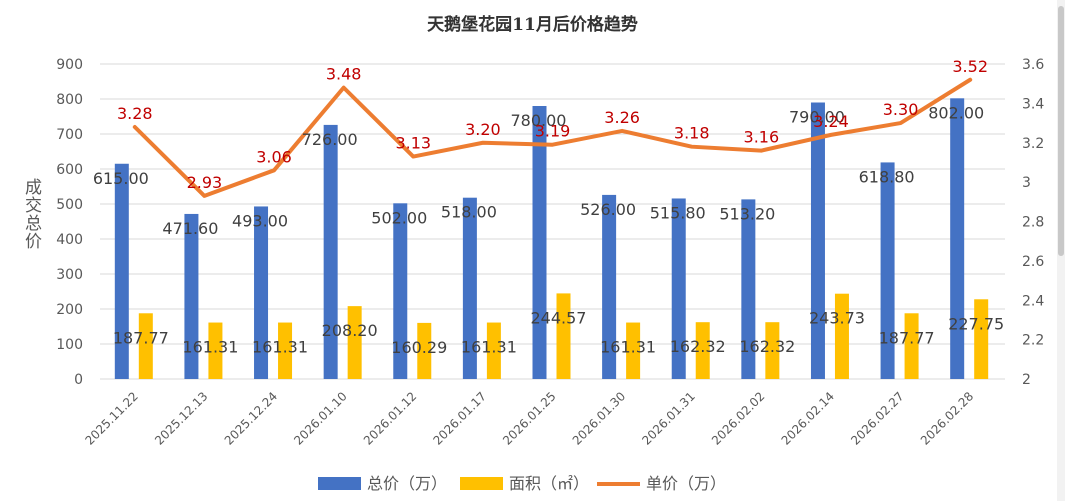 The image size is (1065, 501). What do you see at coordinates (668, 418) in the screenshot?
I see `x-tick-label: 2026.01.31` at bounding box center [668, 418].